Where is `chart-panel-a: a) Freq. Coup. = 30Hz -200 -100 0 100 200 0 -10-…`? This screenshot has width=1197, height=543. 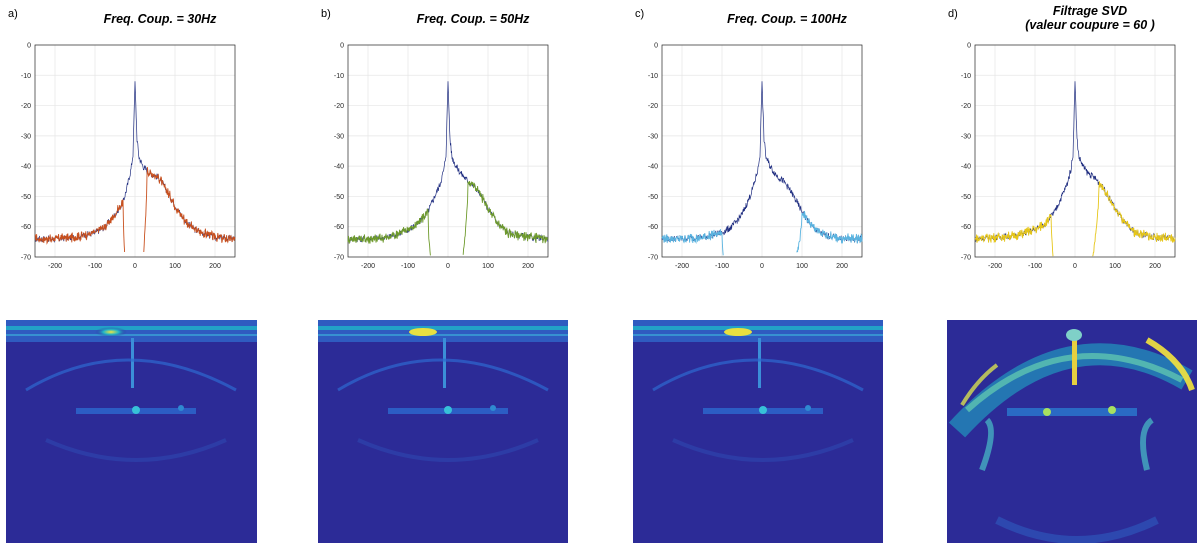 chart-panel-a: a) Freq. Coup. = 30Hz -200 -100 0 100 200 0 -10-… is located at coordinates (145, 135).